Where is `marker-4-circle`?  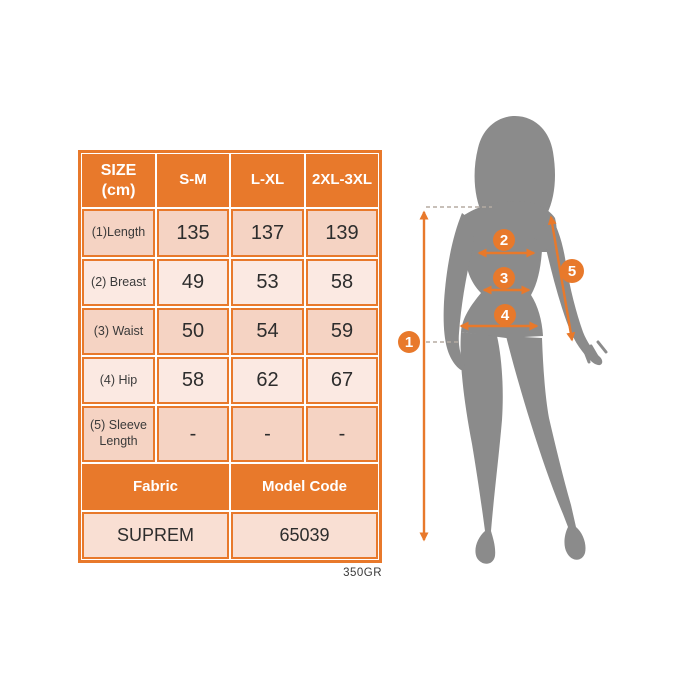 marker-4-circle is located at coordinates (505, 315).